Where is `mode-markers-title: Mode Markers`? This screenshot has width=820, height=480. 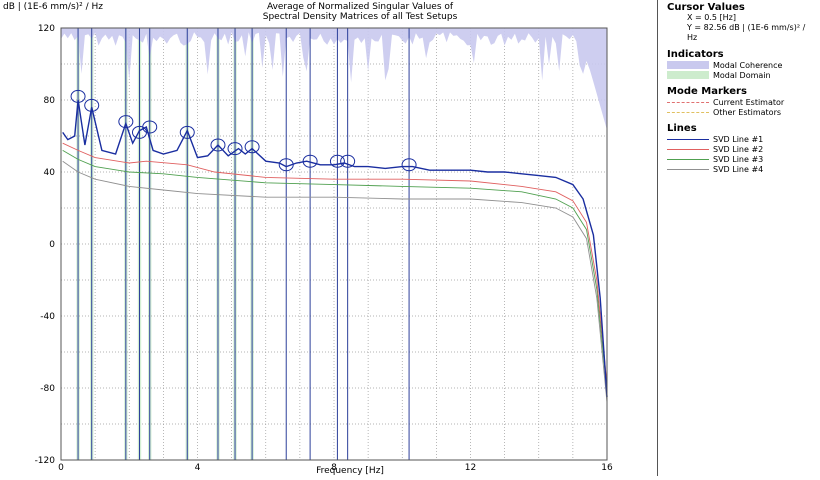 mode-markers-title: Mode Markers is located at coordinates (707, 91).